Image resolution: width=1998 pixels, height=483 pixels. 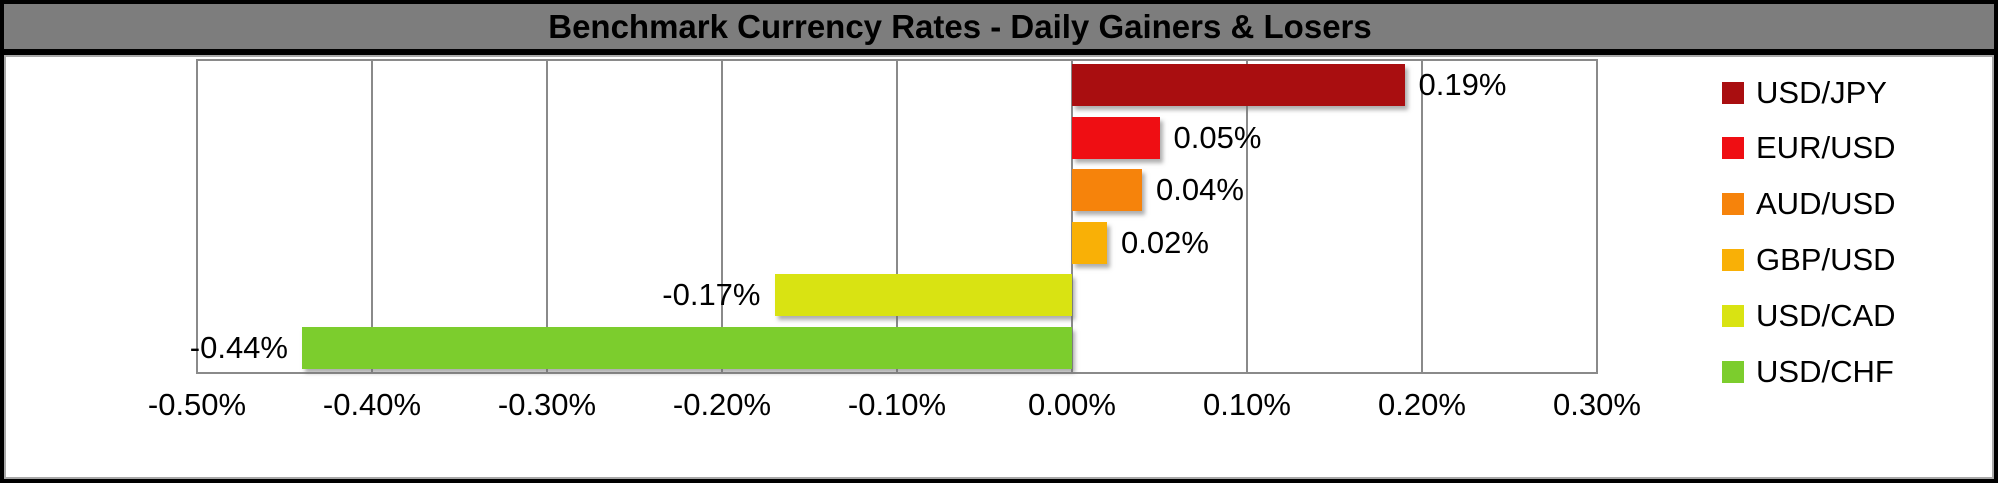 I want to click on x-tick-label: 0.20%, so click(x=1422, y=404).